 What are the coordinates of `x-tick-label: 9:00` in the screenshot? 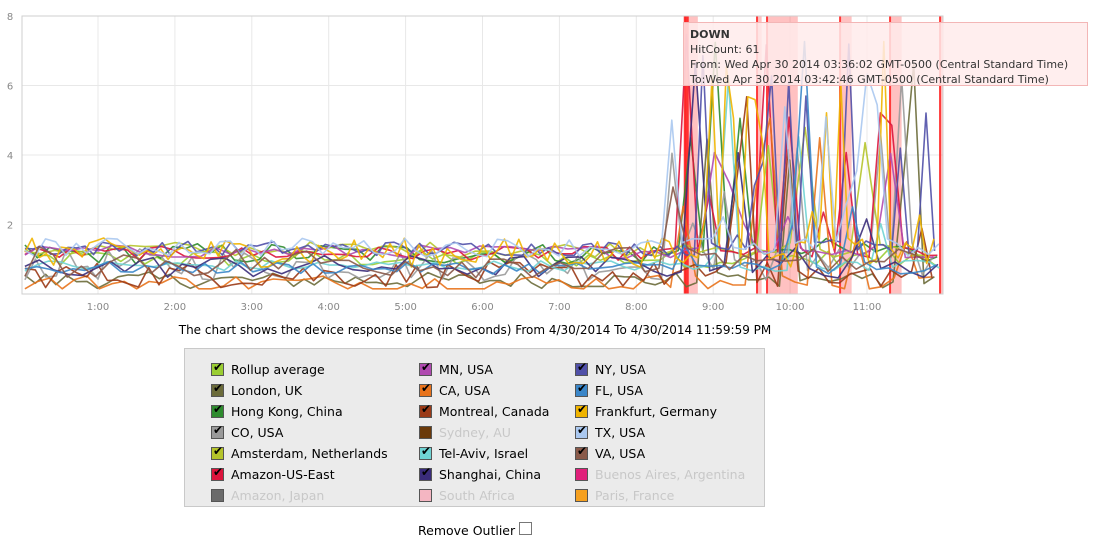 It's located at (713, 307).